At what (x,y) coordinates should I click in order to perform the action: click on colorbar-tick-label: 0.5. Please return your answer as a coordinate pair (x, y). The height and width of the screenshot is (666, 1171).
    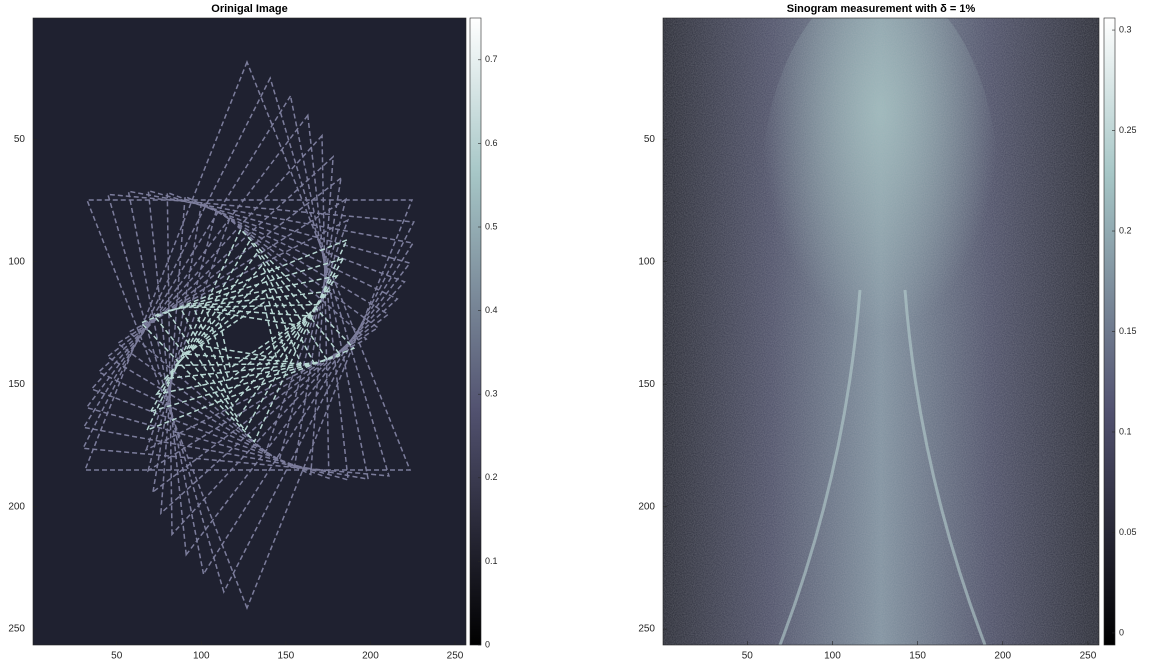
    Looking at the image, I should click on (491, 226).